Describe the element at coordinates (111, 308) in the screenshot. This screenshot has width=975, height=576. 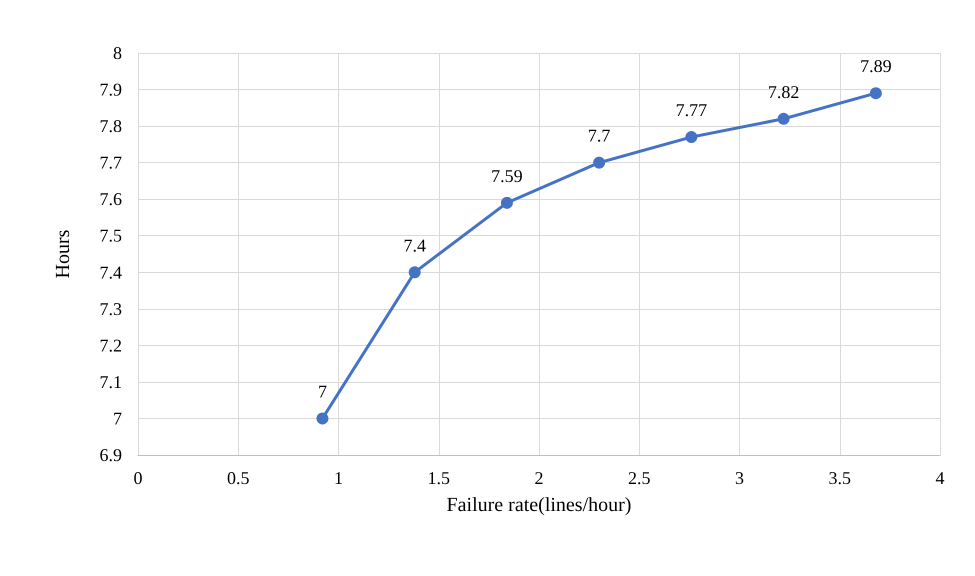
I see `y-tick-label: 7.3` at that location.